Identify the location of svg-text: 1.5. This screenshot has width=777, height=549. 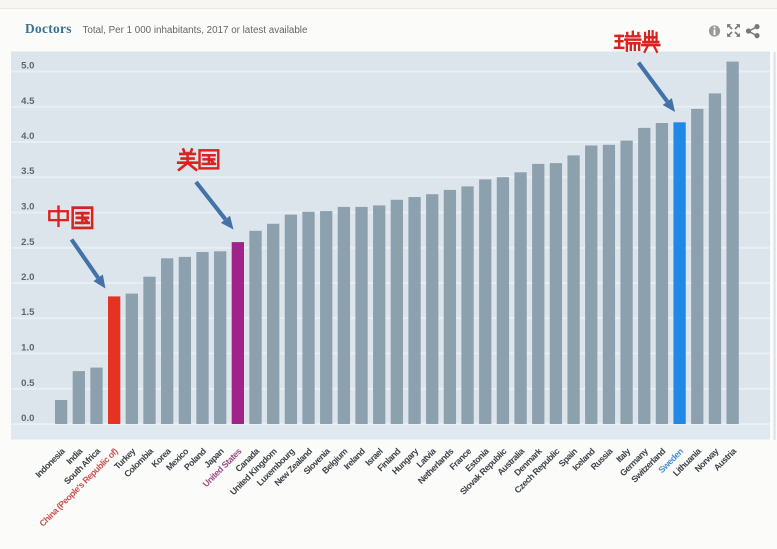
(28, 312).